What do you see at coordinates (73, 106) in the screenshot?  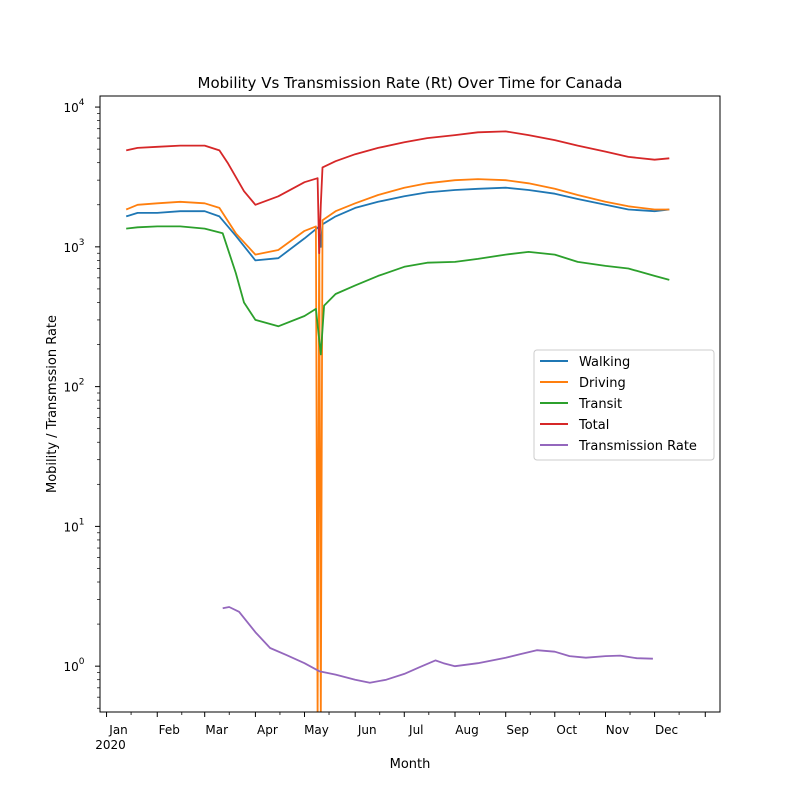 I see `y-tick-label: 10⁴` at bounding box center [73, 106].